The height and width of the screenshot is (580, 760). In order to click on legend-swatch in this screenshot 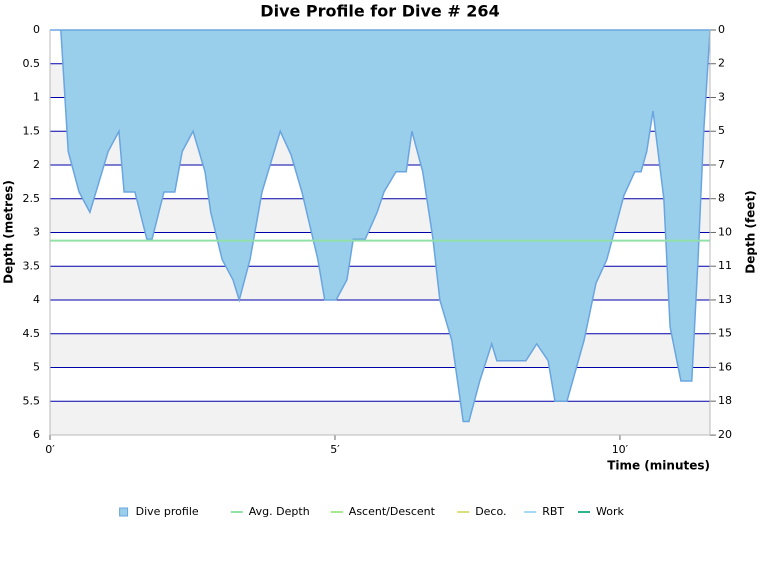, I will do `click(124, 512)`.